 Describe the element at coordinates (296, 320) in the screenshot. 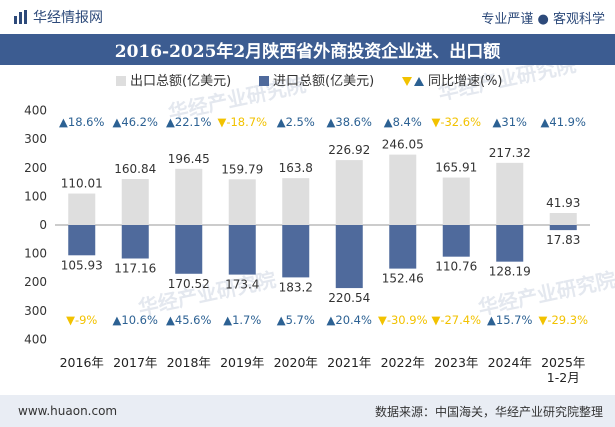

I see `import-growth-label: ▲5.7%` at that location.